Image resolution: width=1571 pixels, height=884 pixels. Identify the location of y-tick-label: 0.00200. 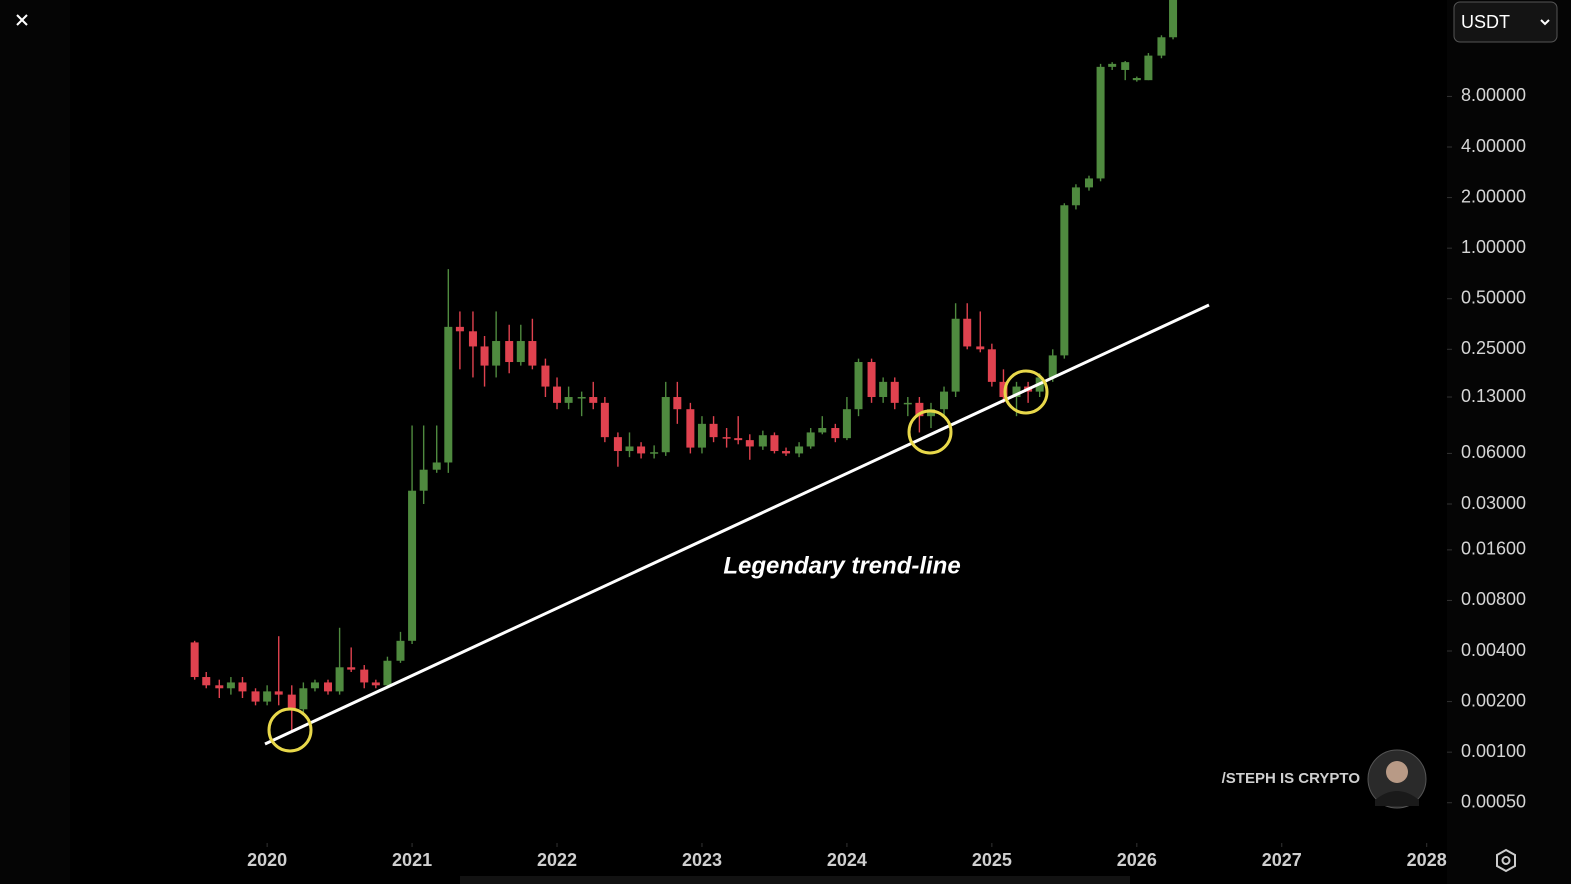
(1493, 700).